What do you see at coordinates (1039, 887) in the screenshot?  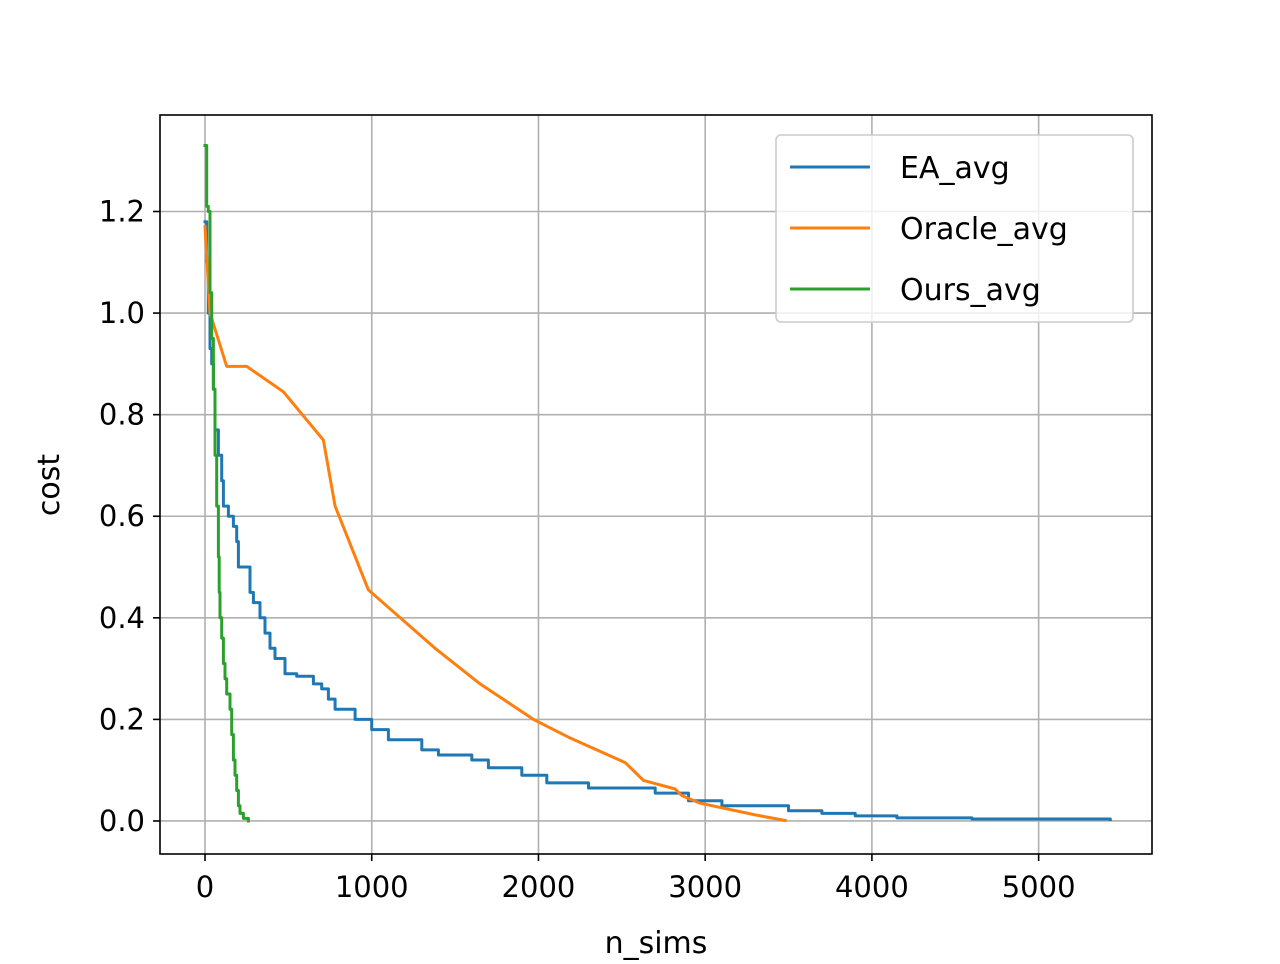 I see `x-tick-label: 5000` at bounding box center [1039, 887].